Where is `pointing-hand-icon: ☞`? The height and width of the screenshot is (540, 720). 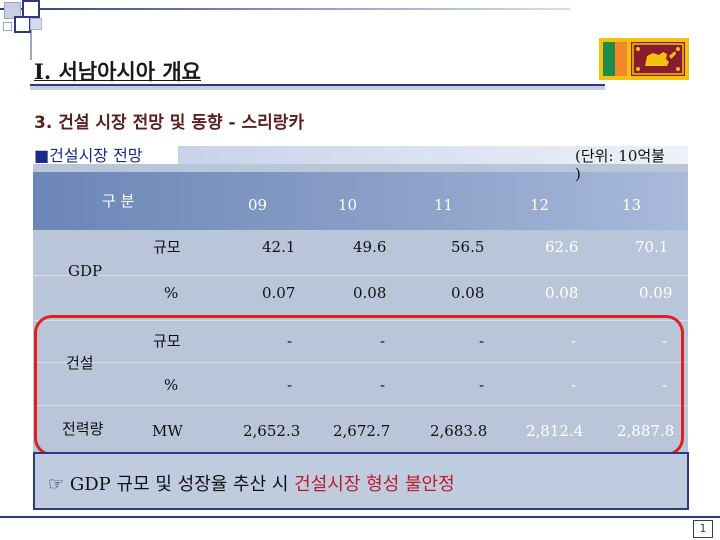 pointing-hand-icon: ☞ is located at coordinates (56, 484).